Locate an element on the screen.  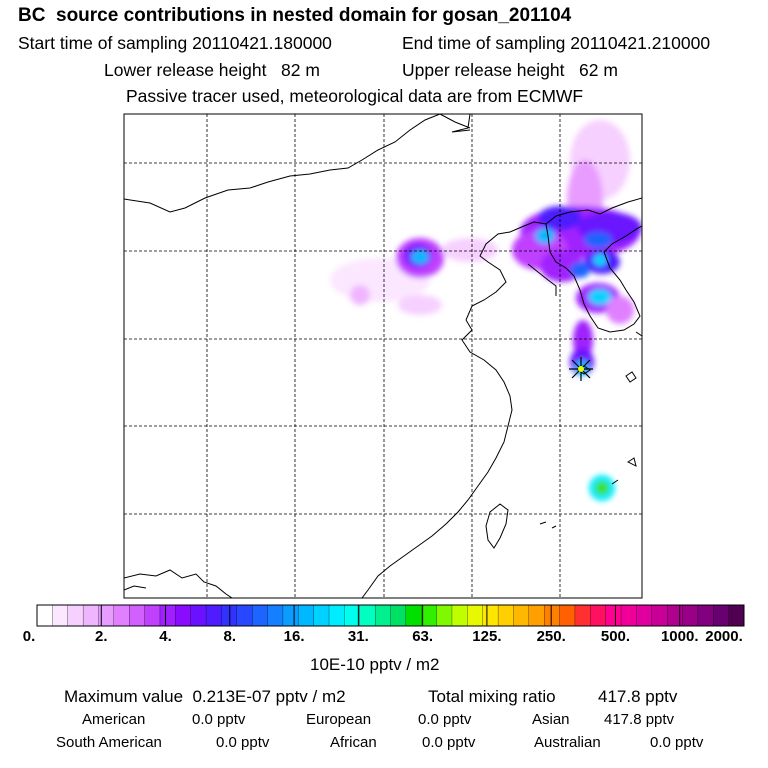
region-name-american: American is located at coordinates (114, 719).